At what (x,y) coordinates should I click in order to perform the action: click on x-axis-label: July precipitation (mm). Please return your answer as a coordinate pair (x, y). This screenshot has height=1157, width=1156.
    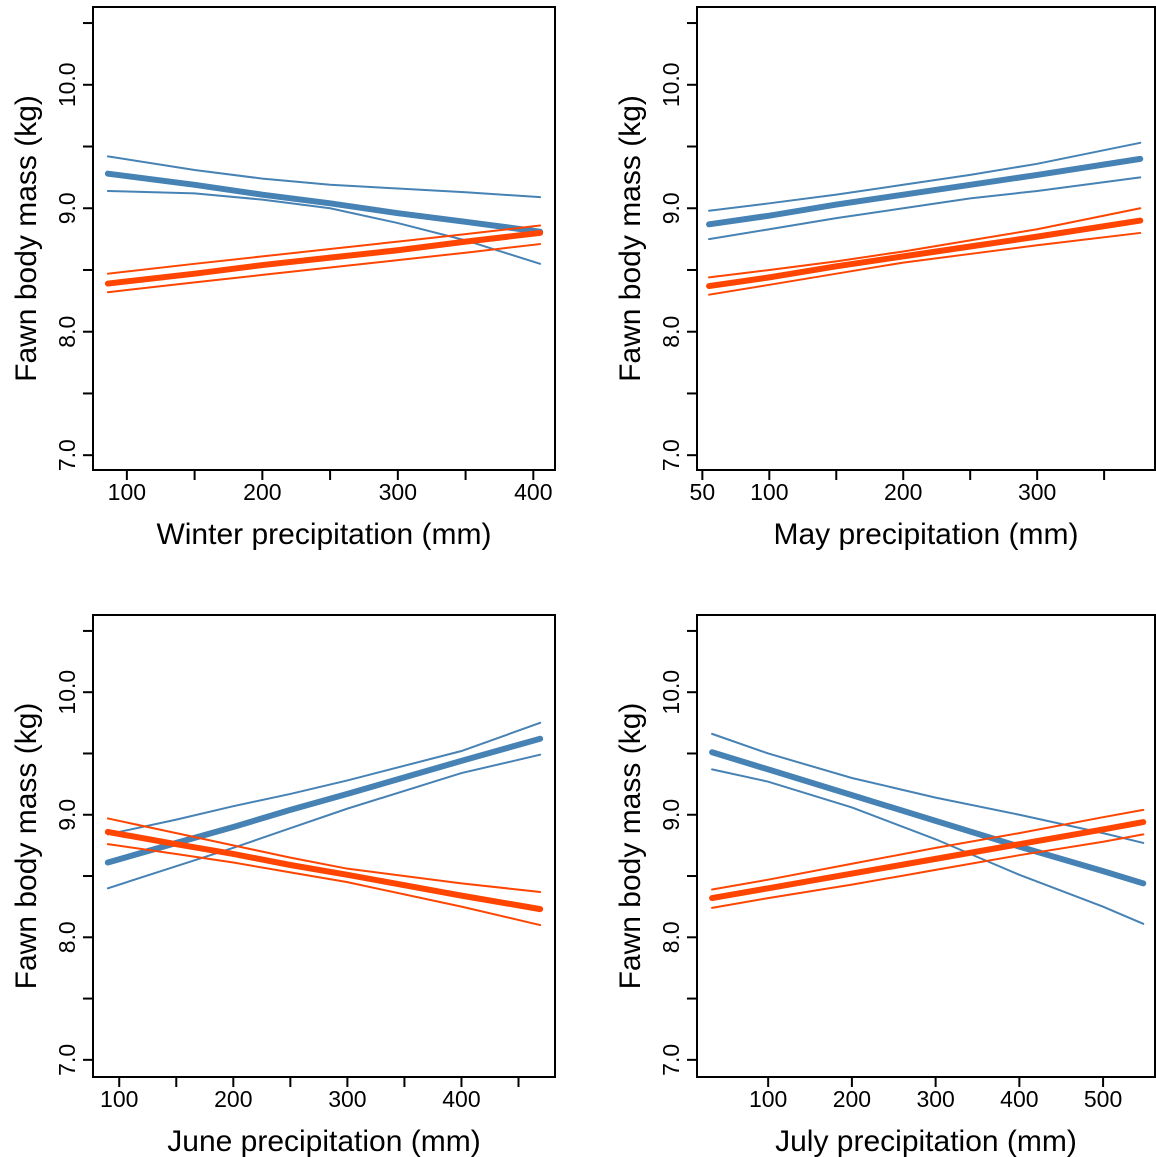
    Looking at the image, I should click on (926, 1141).